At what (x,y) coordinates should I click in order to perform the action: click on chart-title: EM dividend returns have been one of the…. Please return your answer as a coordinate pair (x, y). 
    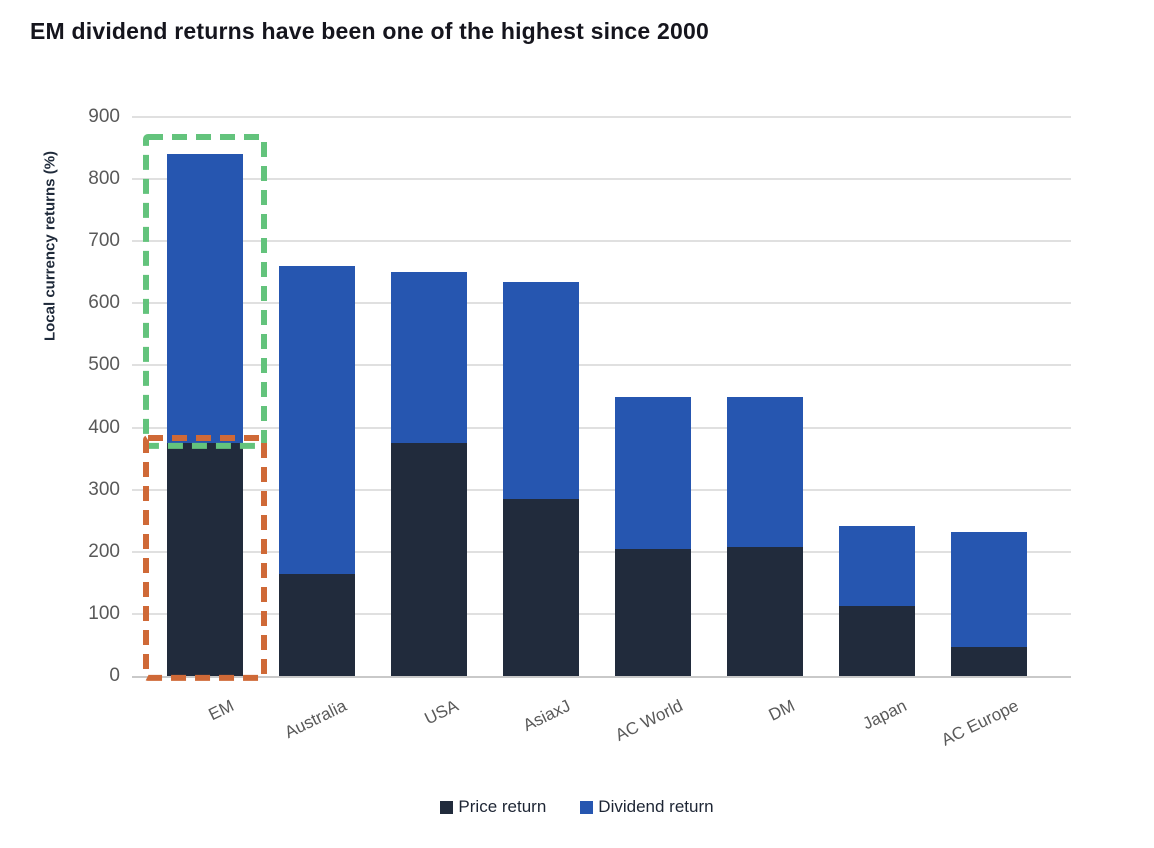
    Looking at the image, I should click on (369, 31).